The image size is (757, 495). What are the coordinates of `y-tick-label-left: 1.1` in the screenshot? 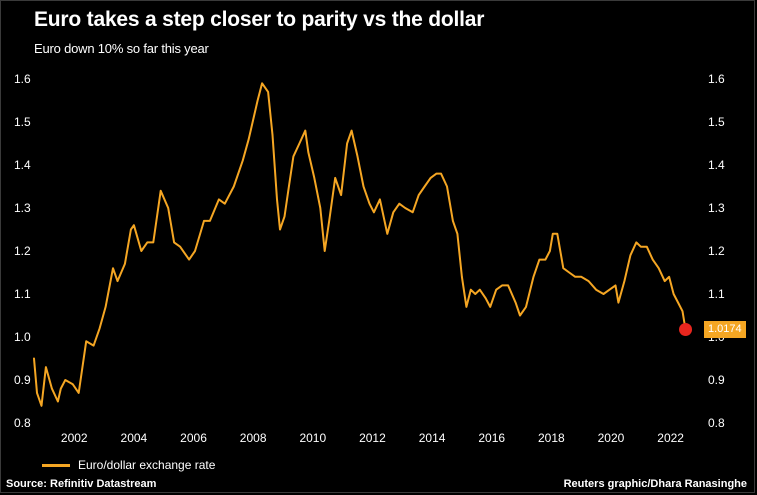 It's located at (22, 294).